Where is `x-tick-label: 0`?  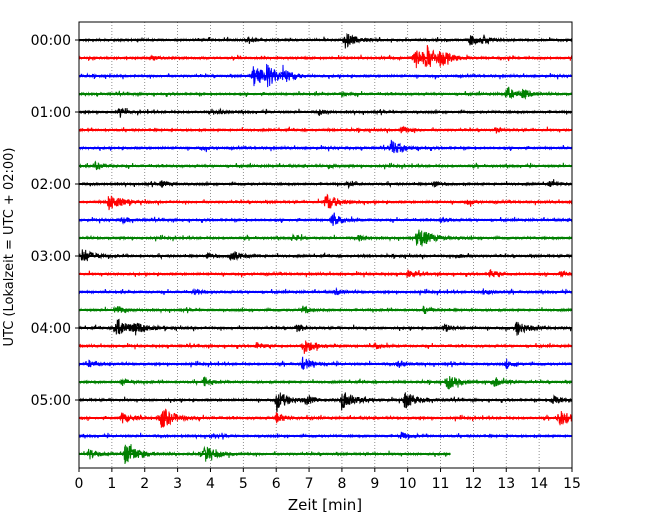
x-tick-label: 0 is located at coordinates (79, 484).